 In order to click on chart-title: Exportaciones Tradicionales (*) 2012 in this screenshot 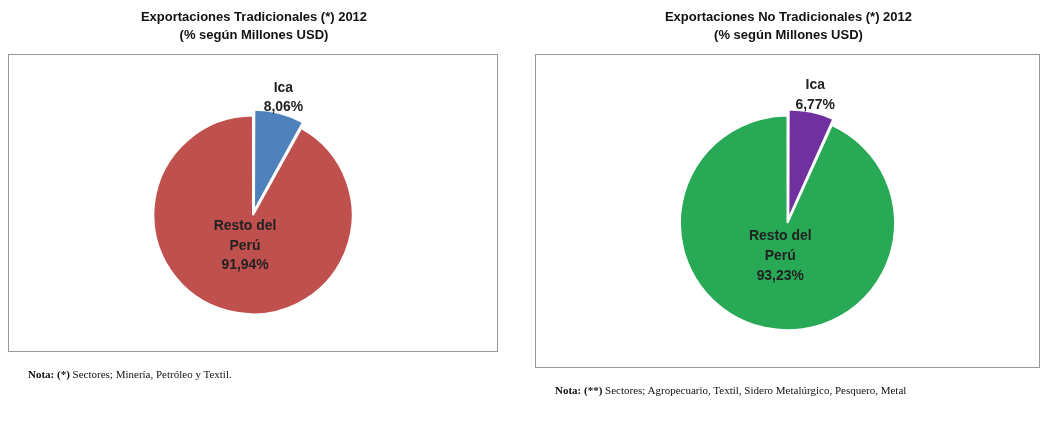, I will do `click(254, 17)`.